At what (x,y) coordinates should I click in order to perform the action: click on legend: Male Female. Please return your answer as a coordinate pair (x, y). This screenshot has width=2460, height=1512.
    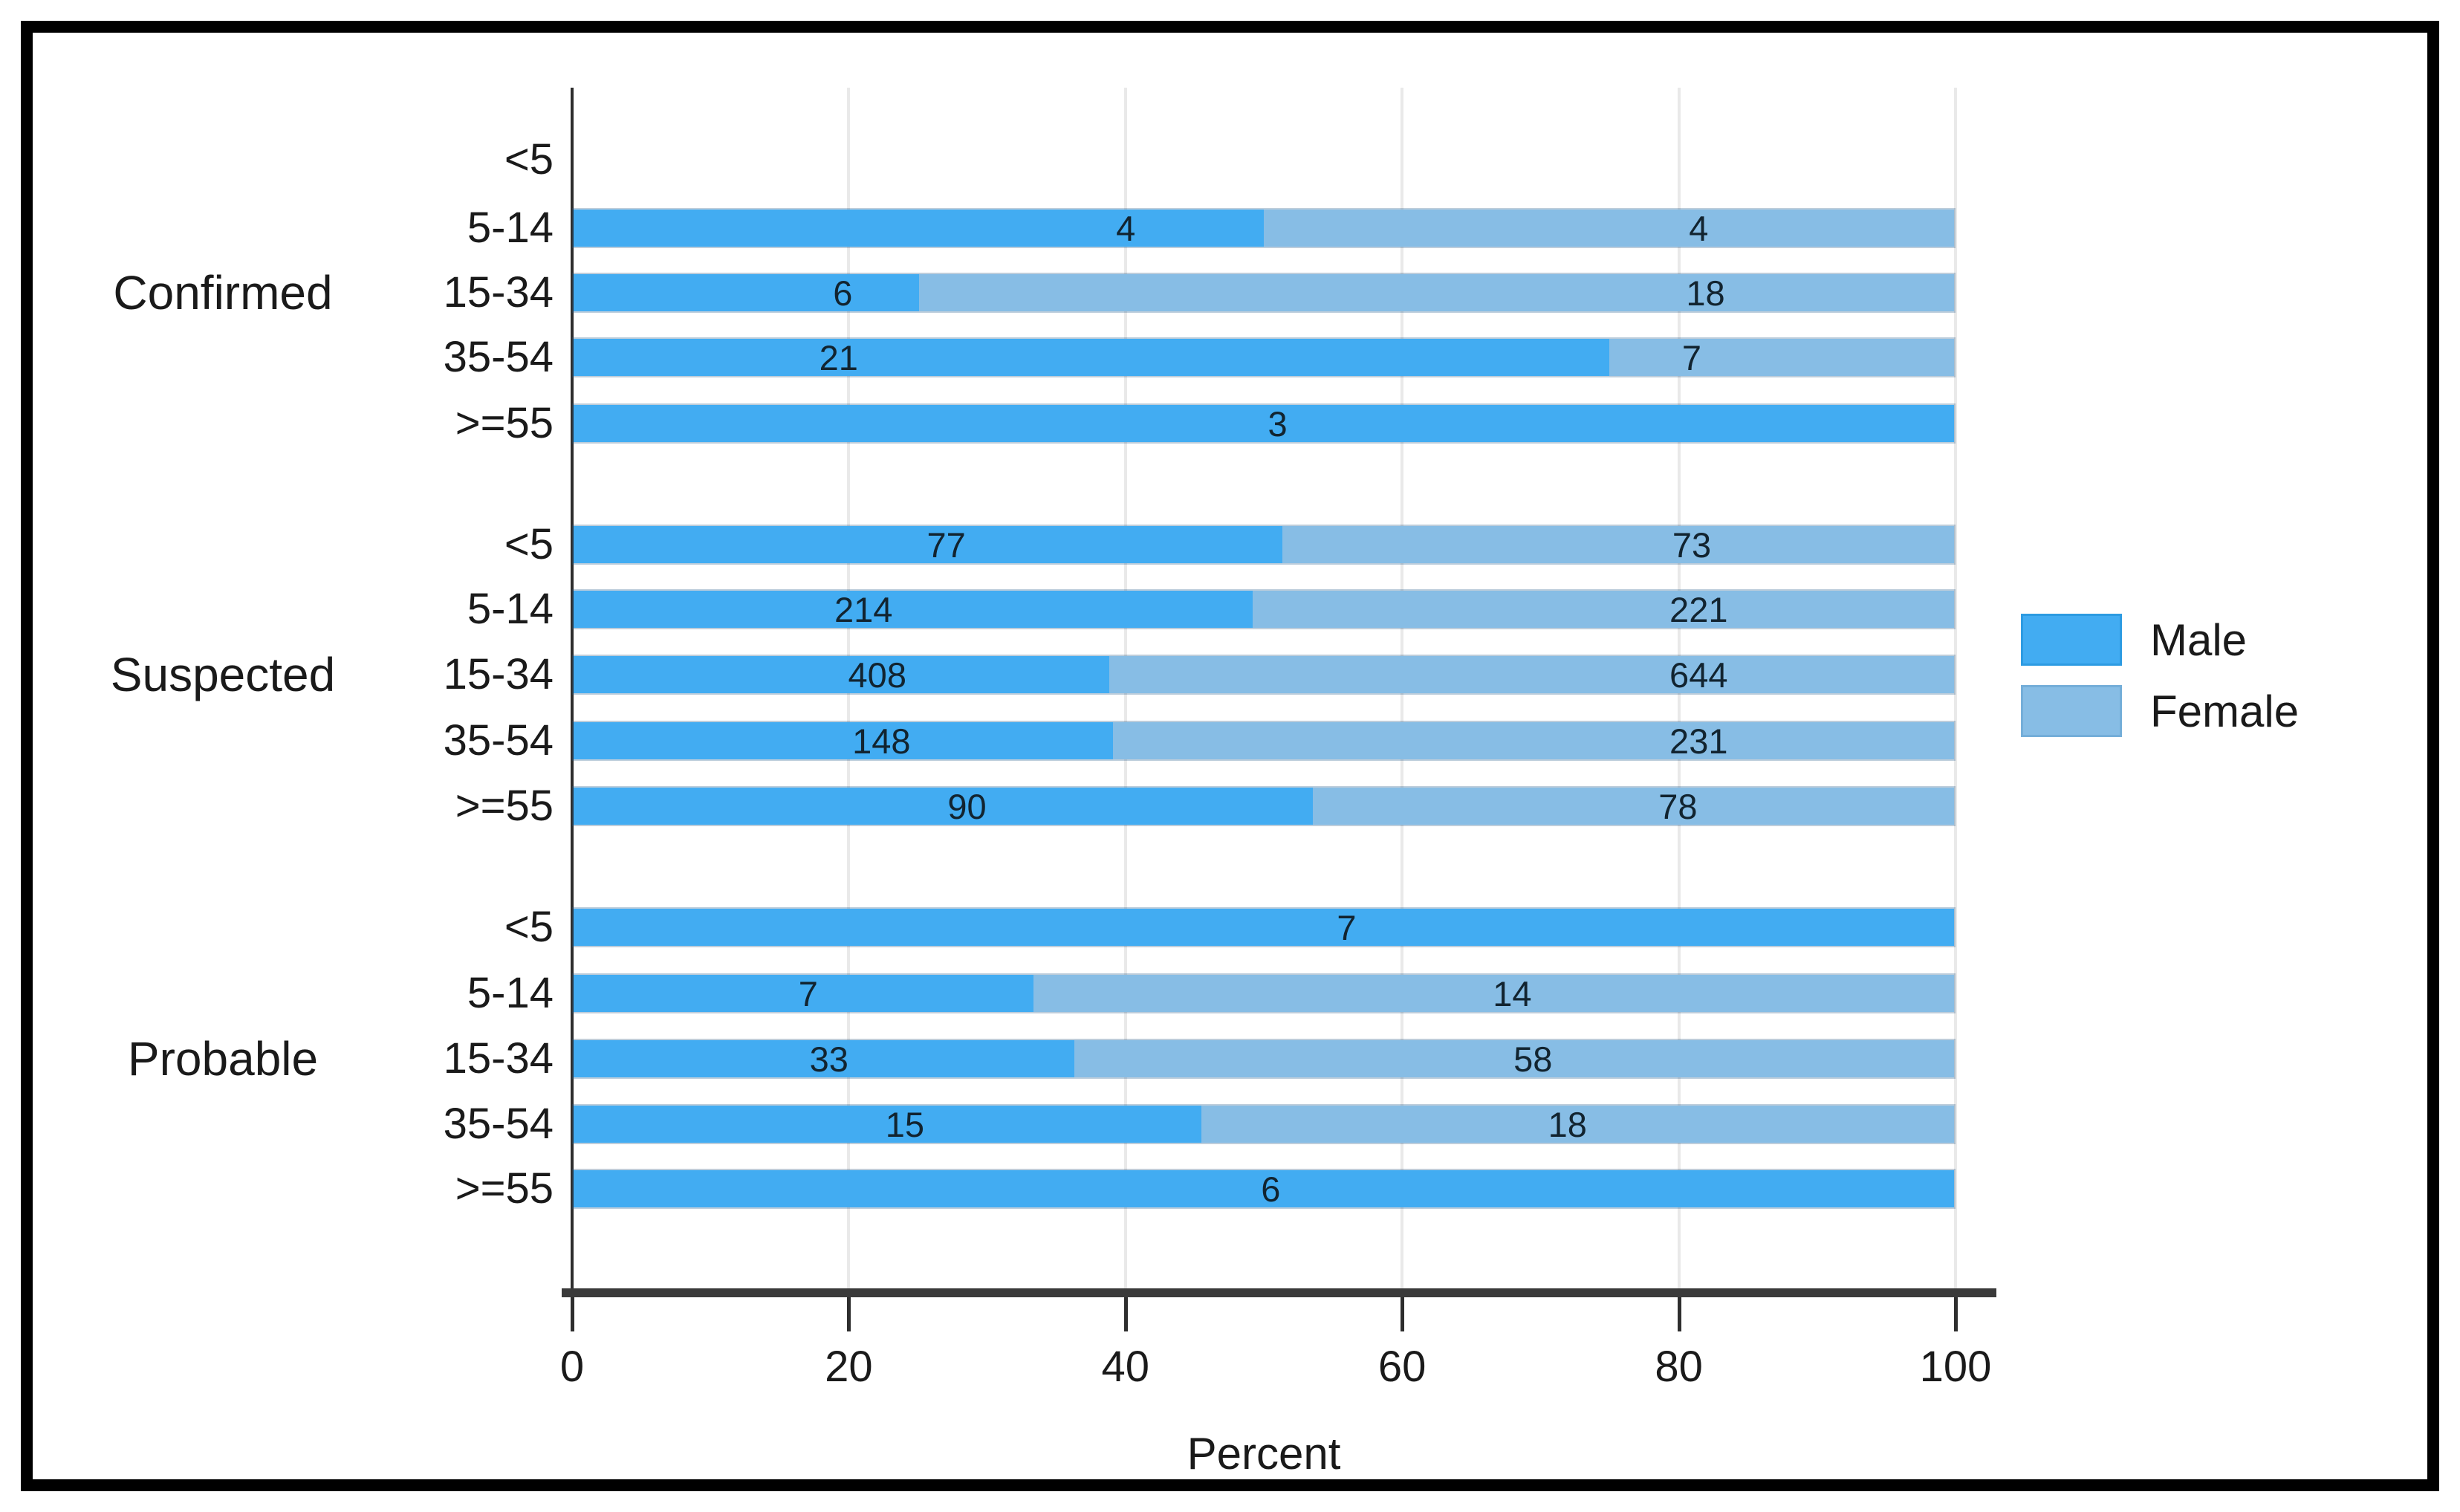
    Looking at the image, I should click on (2160, 675).